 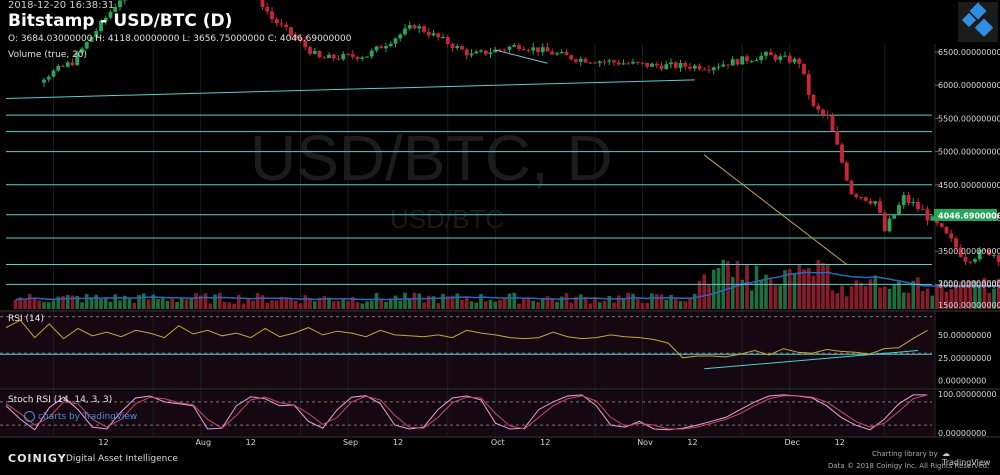 What do you see at coordinates (978, 22) in the screenshot?
I see `coinigy-logo` at bounding box center [978, 22].